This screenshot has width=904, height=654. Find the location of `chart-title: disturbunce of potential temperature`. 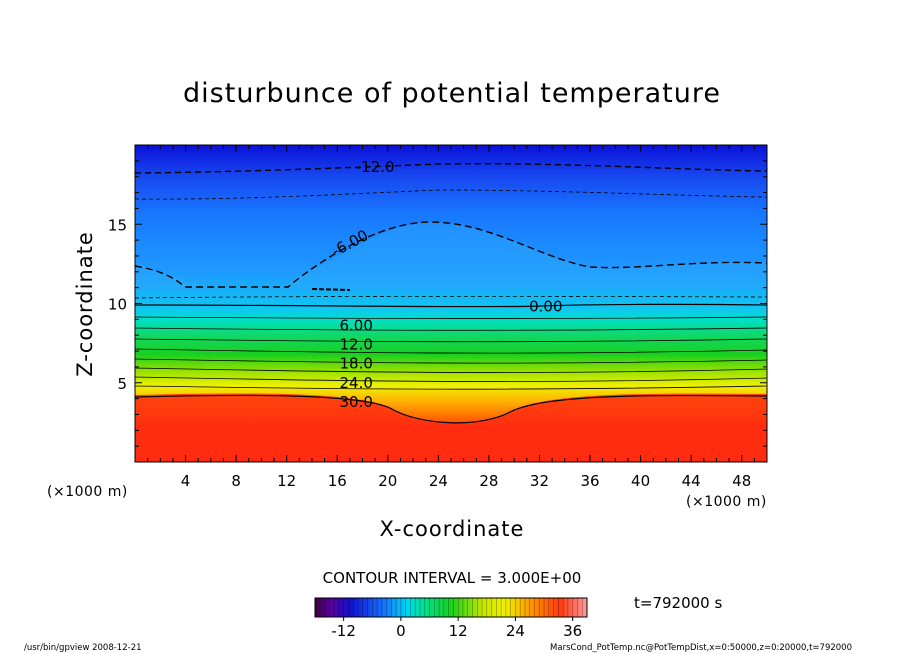

chart-title: disturbunce of potential temperature is located at coordinates (452, 93).